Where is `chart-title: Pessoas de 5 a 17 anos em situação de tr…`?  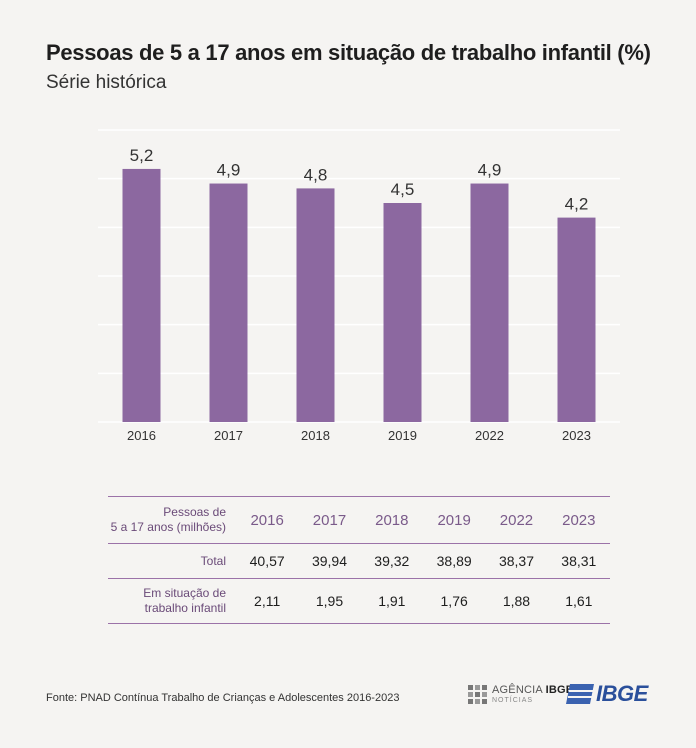 chart-title: Pessoas de 5 a 17 anos em situação de tr… is located at coordinates (348, 52).